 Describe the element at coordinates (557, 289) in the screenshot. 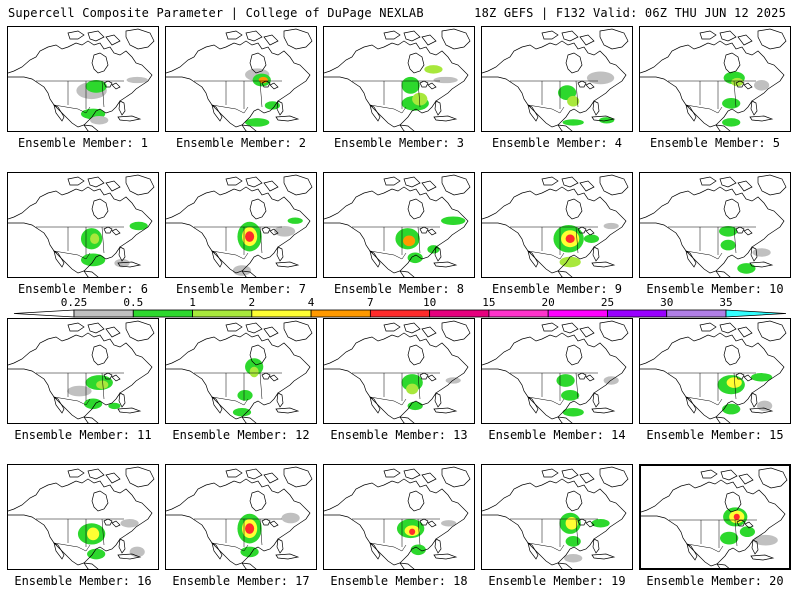

I see `ensemble-member-label: Ensemble Member: 9` at that location.